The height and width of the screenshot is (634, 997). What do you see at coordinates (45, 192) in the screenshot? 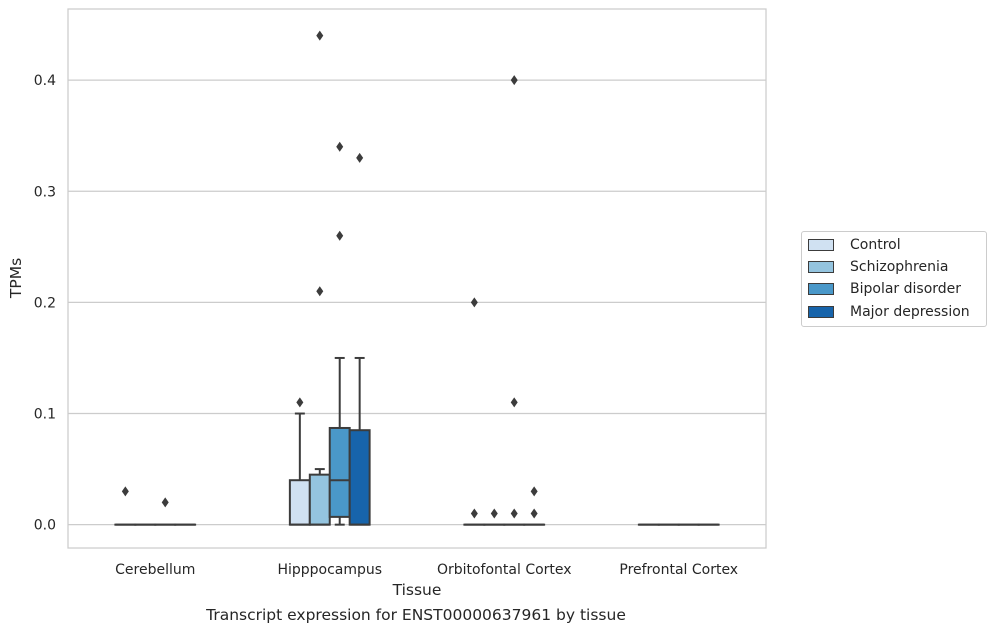
I see `y-tick-label: 0.3` at bounding box center [45, 192].